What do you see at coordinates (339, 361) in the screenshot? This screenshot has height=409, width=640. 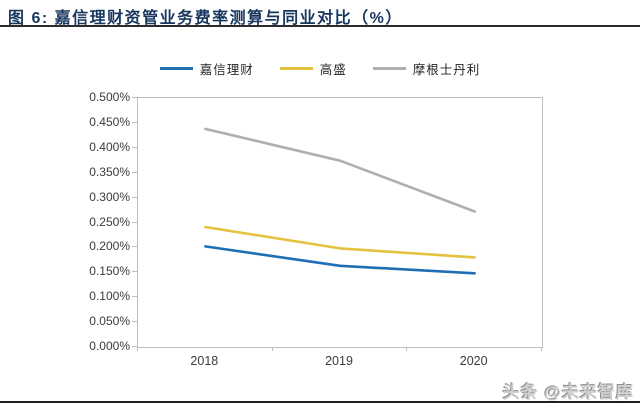 I see `x-tick-label: 2019` at bounding box center [339, 361].